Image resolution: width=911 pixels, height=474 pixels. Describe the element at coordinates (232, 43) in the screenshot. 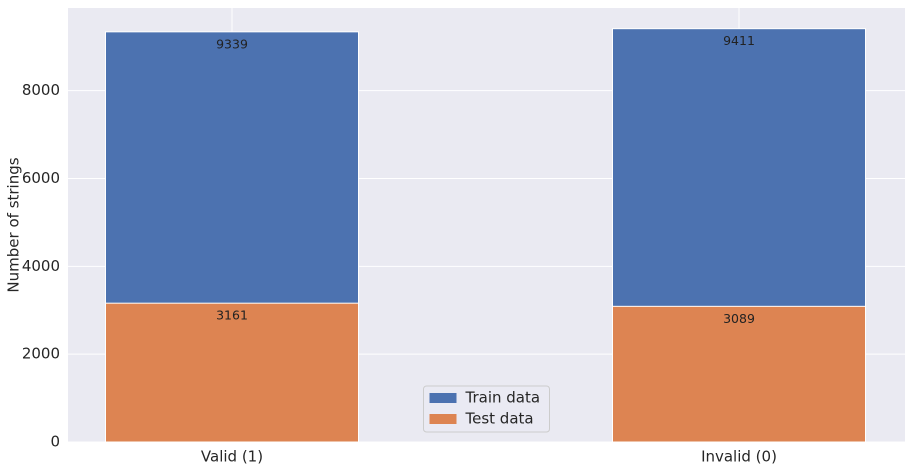

I see `value-label: 9339` at that location.